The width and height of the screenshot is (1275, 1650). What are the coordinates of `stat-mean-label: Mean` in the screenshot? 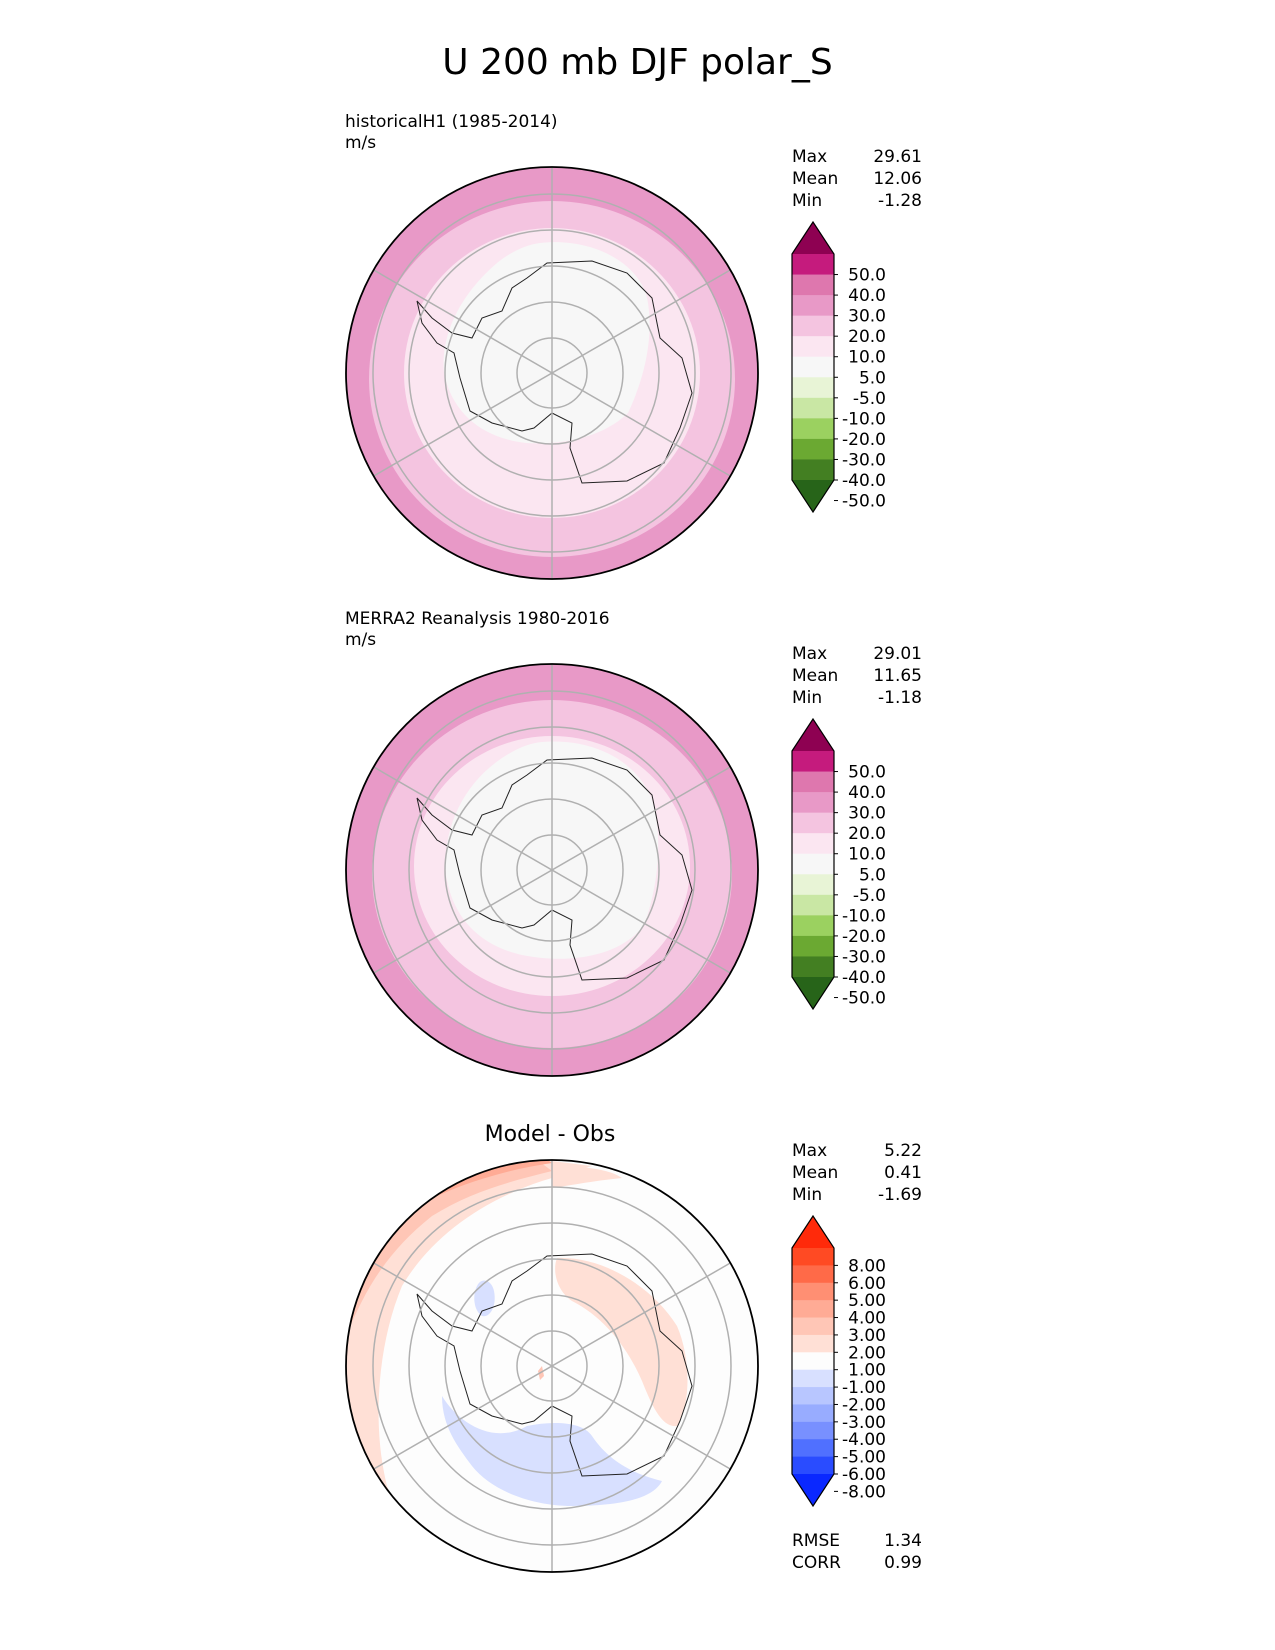 It's located at (815, 1173).